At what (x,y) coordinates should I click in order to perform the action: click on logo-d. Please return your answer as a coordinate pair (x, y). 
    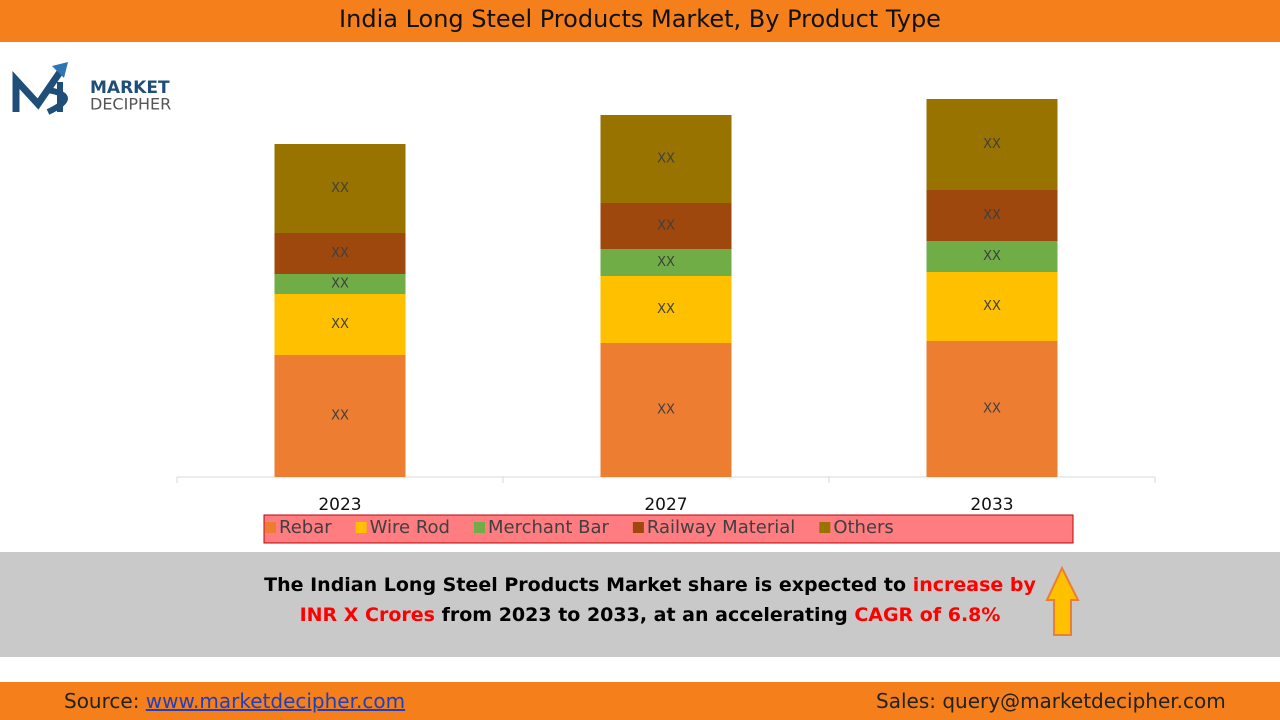
    Looking at the image, I should click on (57, 98).